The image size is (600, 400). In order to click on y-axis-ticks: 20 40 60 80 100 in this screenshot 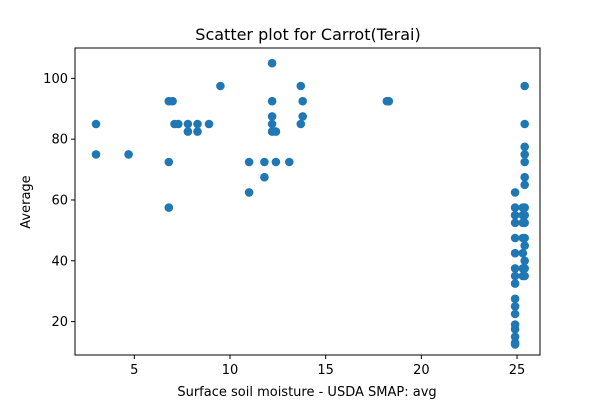, I will do `click(59, 201)`.